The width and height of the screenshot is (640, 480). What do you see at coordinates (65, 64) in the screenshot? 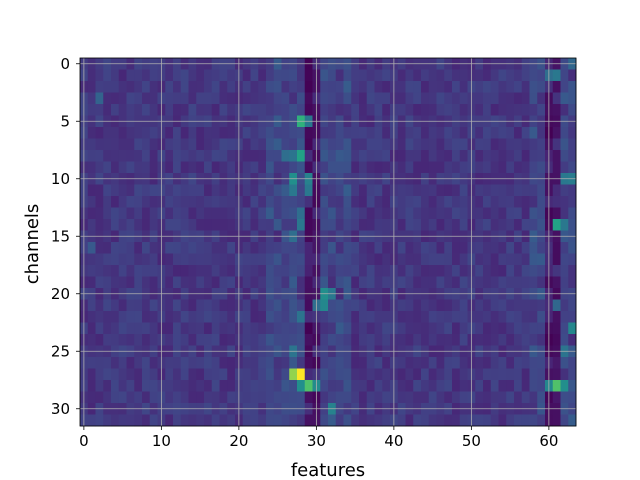
I see `y-tick-label: 0` at bounding box center [65, 64].